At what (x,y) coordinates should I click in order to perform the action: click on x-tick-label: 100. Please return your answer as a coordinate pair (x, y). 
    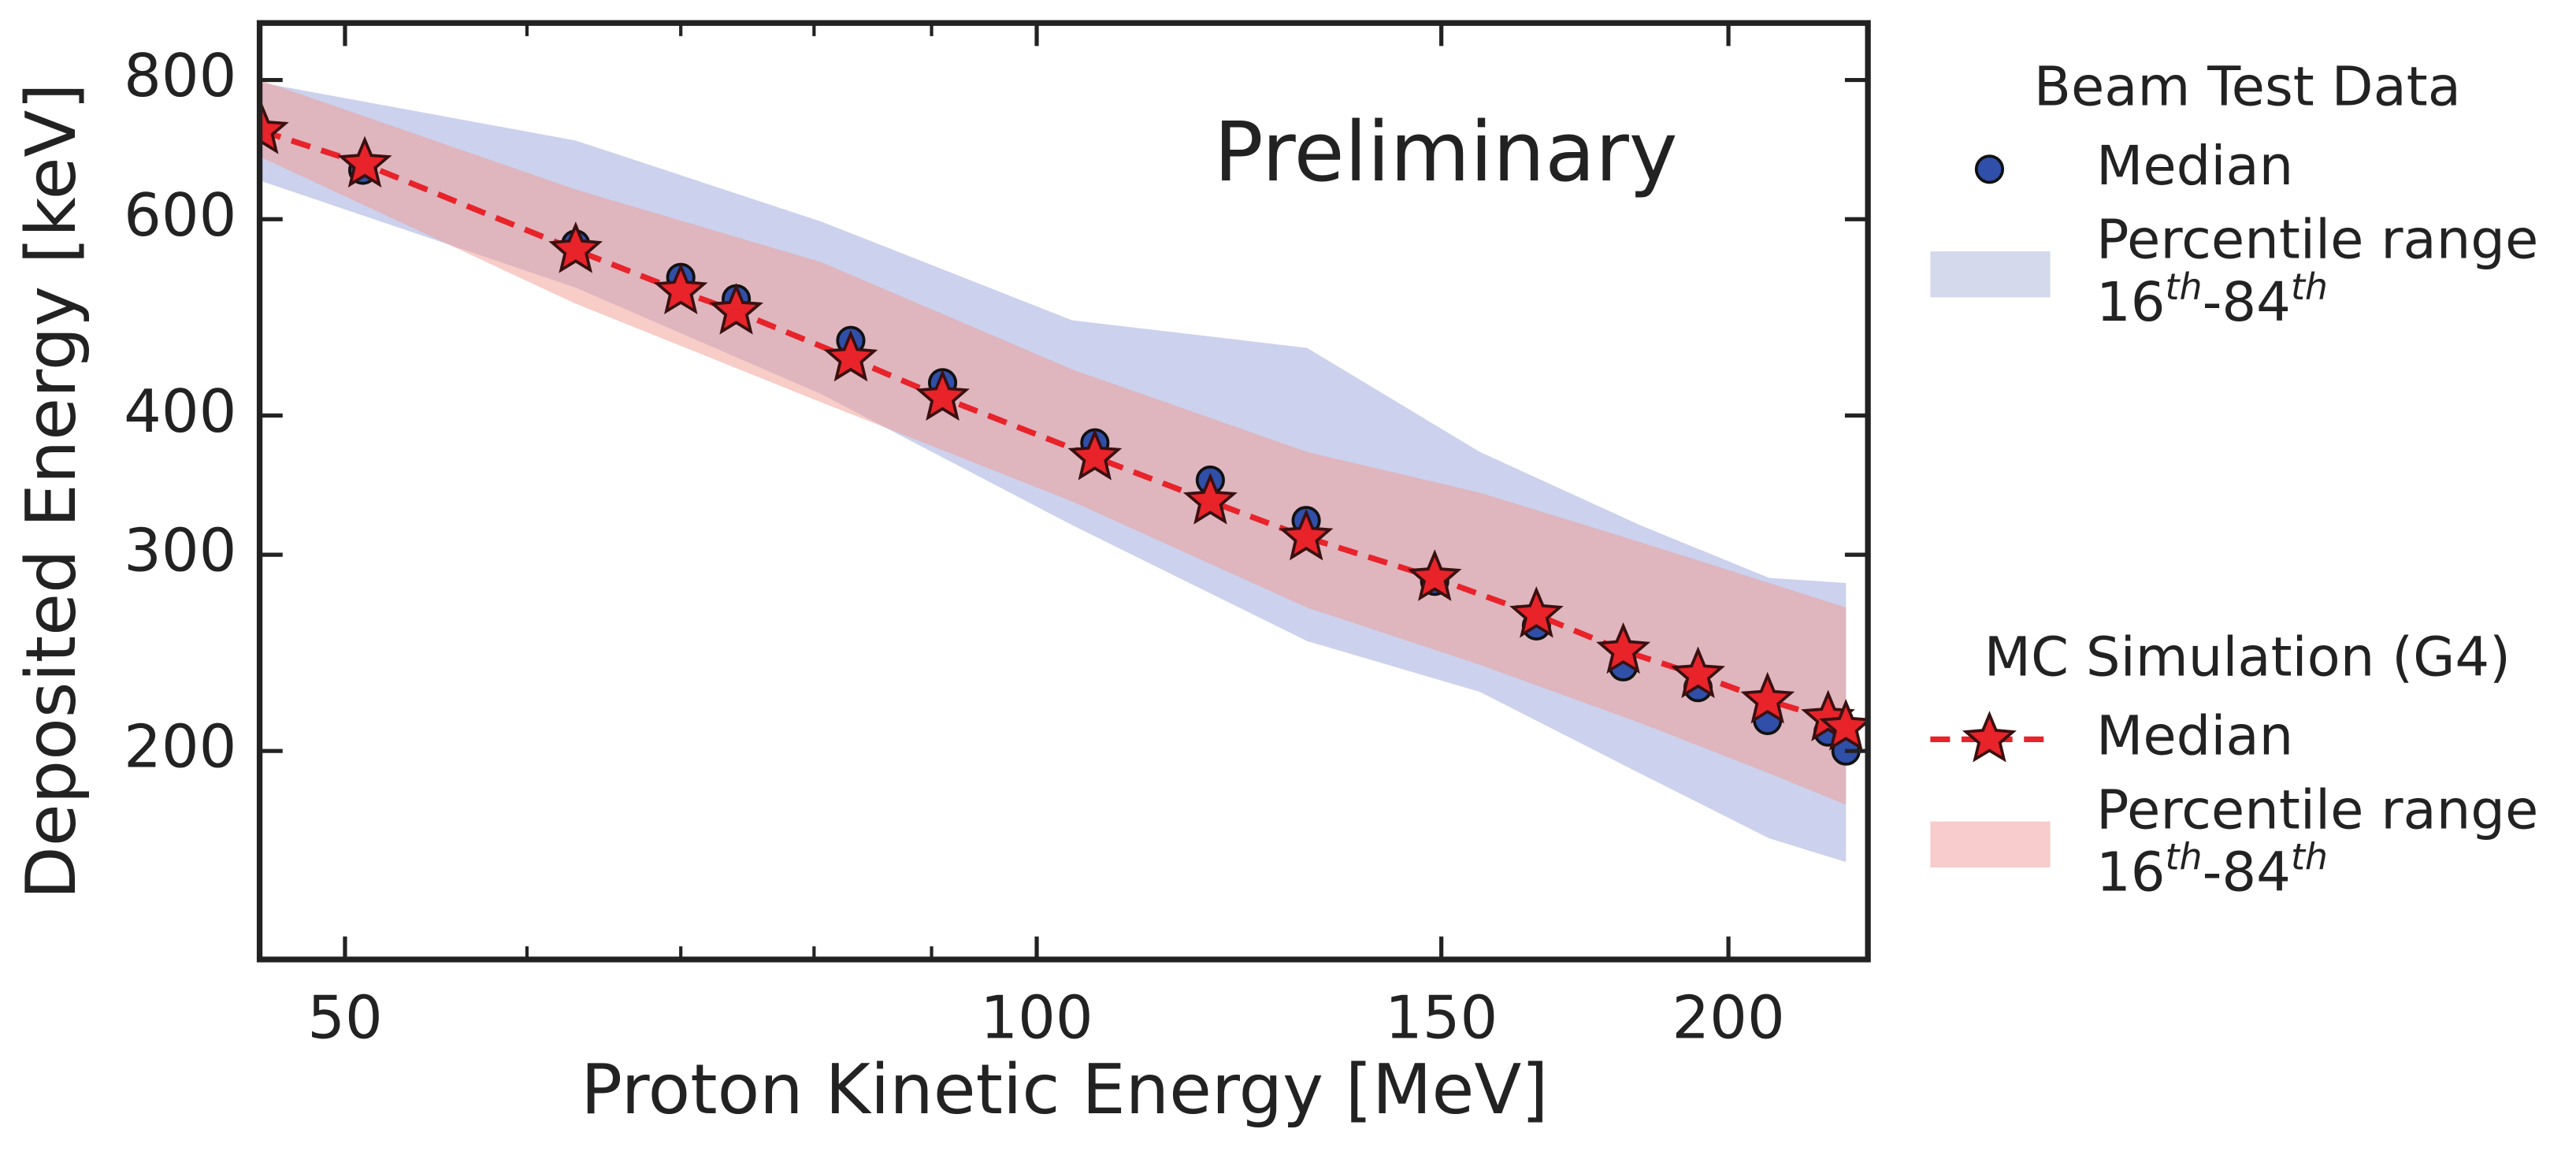
    Looking at the image, I should click on (1036, 1018).